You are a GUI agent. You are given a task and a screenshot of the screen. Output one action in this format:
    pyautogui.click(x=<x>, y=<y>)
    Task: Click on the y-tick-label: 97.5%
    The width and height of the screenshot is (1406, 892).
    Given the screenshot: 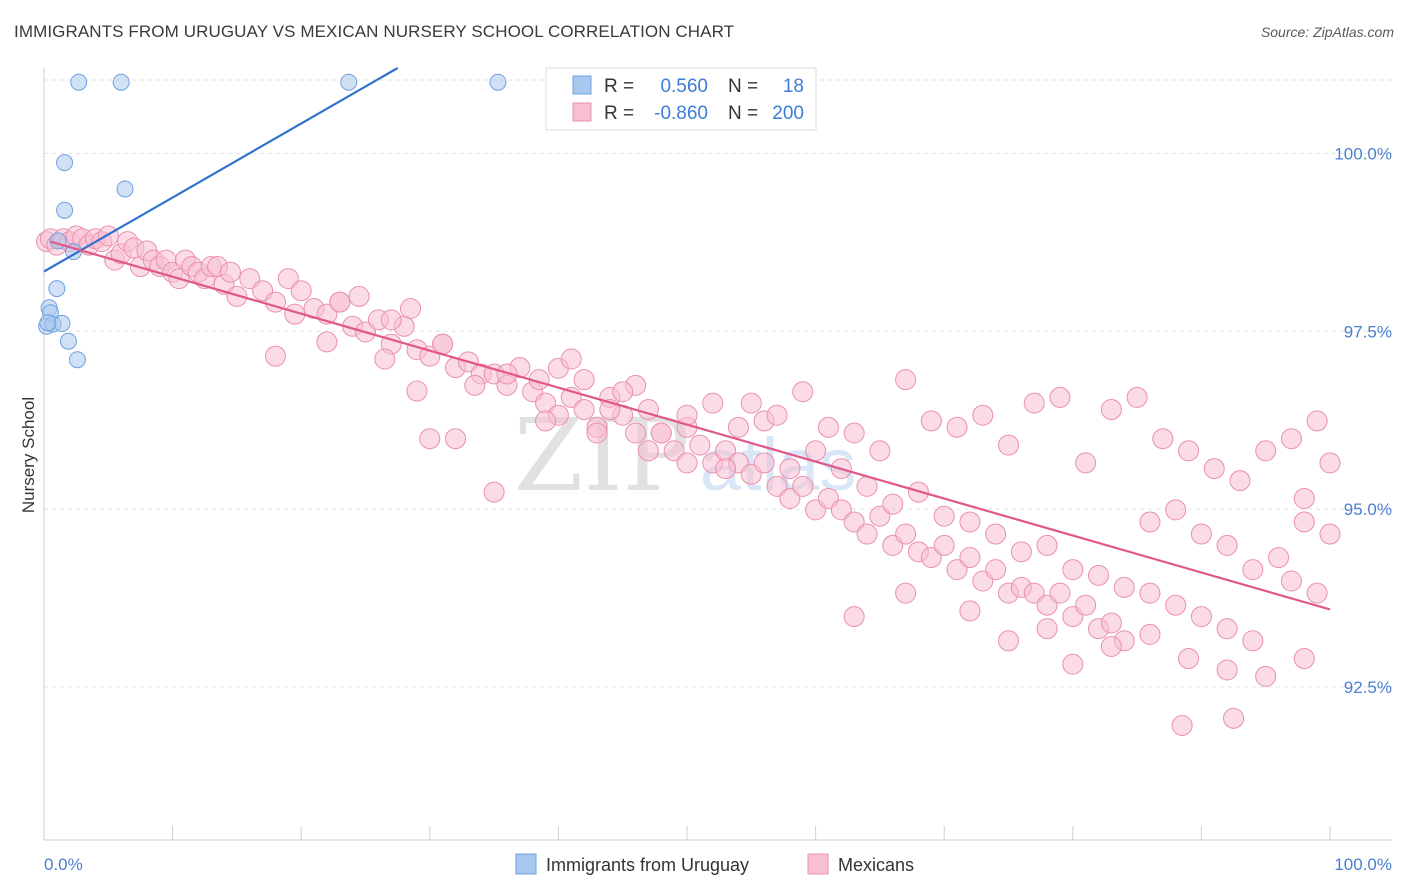 What is the action you would take?
    pyautogui.click(x=1368, y=331)
    